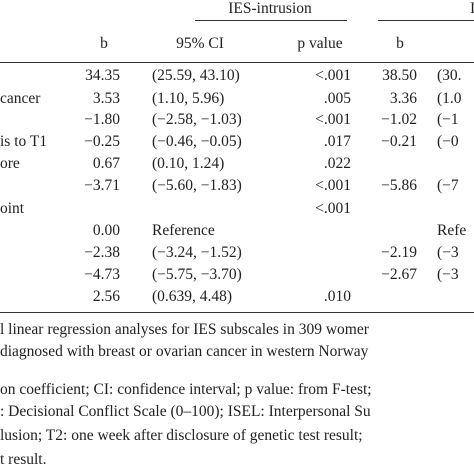 This screenshot has width=474, height=474. Describe the element at coordinates (237, 62) in the screenshot. I see `header-rule` at that location.